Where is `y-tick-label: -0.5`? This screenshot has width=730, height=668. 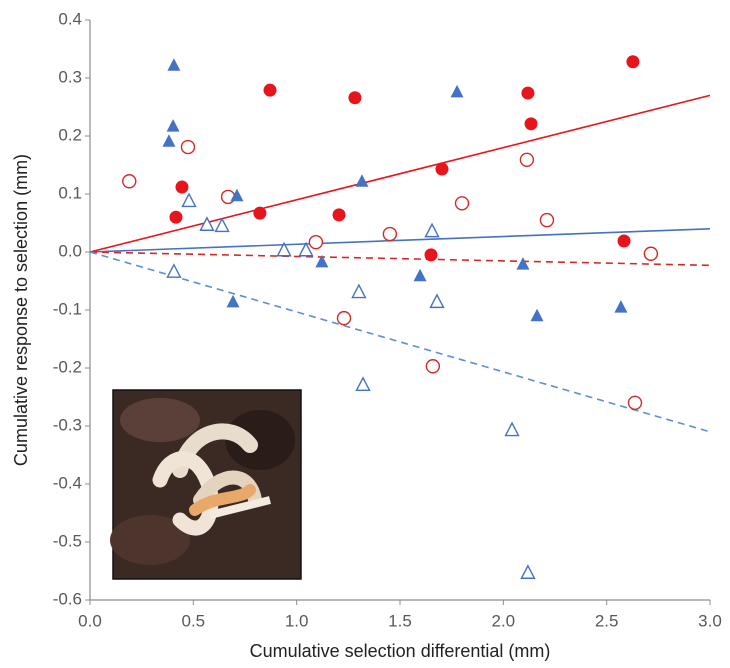 y-tick-label: -0.5 is located at coordinates (67, 540).